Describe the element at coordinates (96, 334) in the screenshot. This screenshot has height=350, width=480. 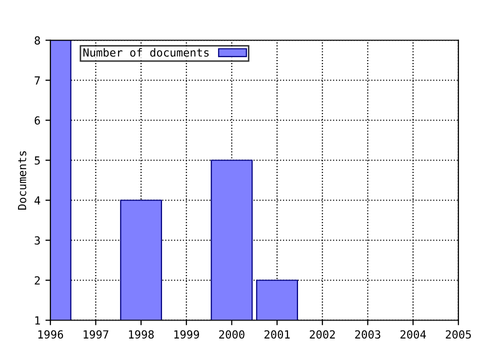
I see `x-tick-label: 1997` at that location.